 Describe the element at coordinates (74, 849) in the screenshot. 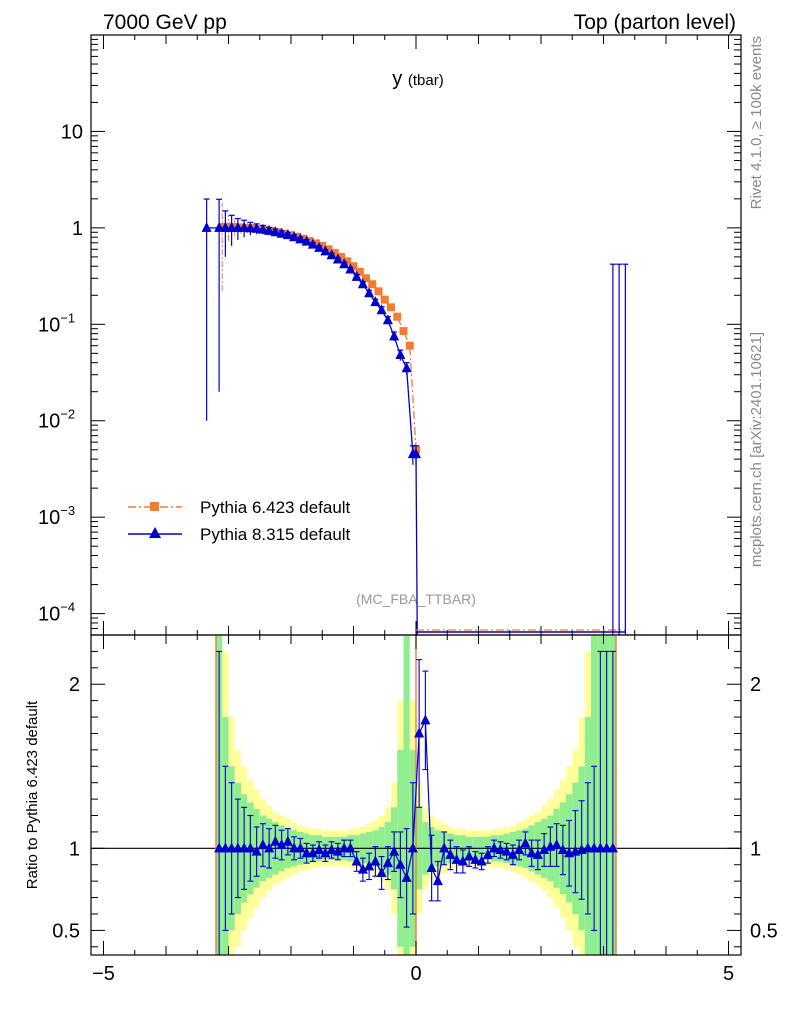

I see `ratio-y-tick-label: 1` at that location.